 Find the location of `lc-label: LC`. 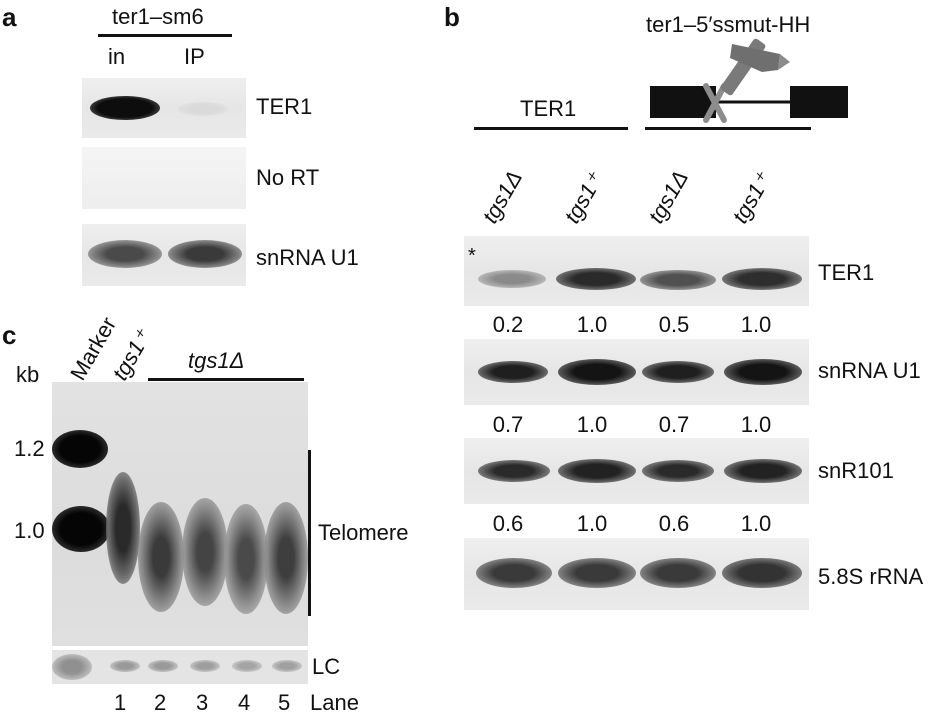

lc-label: LC is located at coordinates (326, 666).